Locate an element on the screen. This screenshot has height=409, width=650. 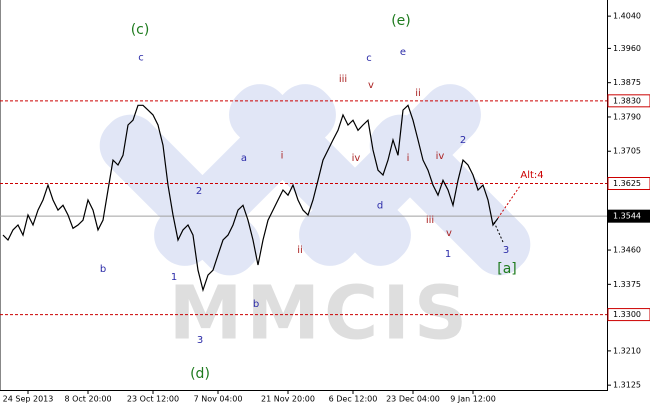
wave-label: (c) is located at coordinates (140, 30).